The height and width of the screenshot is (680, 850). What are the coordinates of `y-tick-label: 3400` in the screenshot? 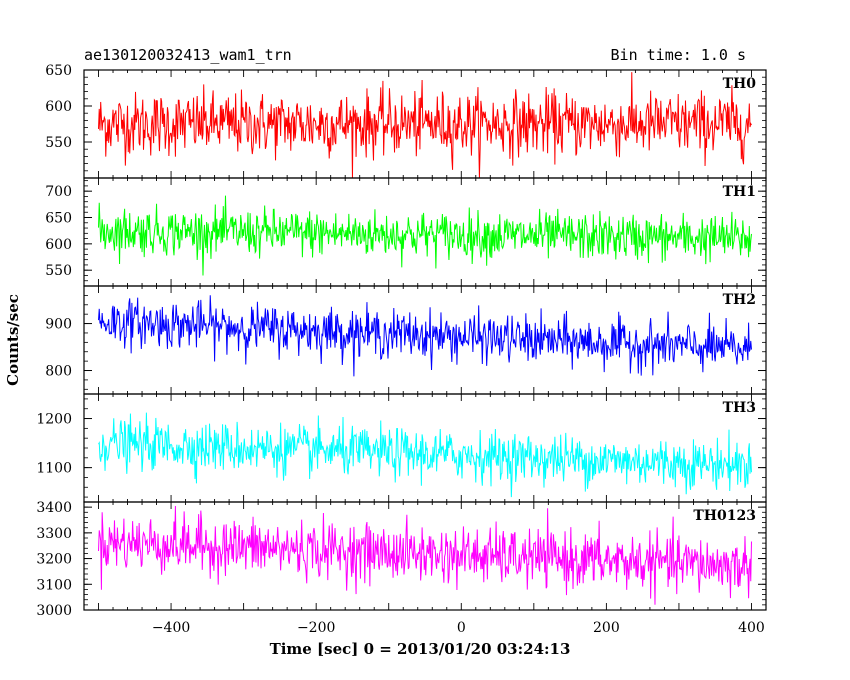 It's located at (54, 508).